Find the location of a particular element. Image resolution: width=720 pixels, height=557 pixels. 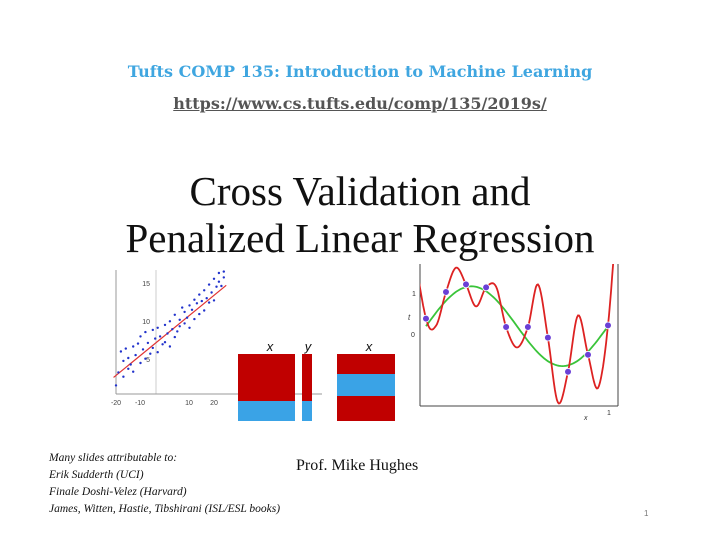

scatter-figure: 15 10 5 -20 -10 10 20 is located at coordinates (217, 339).